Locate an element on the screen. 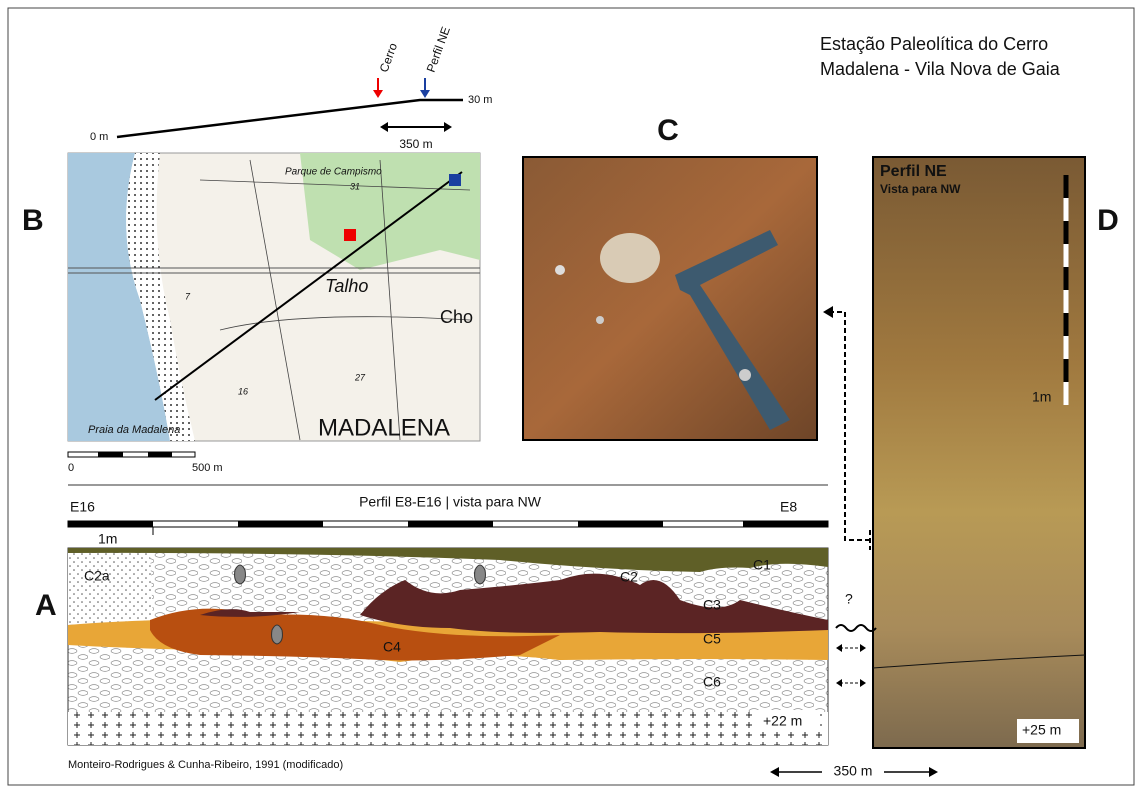 The image size is (1142, 793). layer-label: C3 is located at coordinates (712, 605).